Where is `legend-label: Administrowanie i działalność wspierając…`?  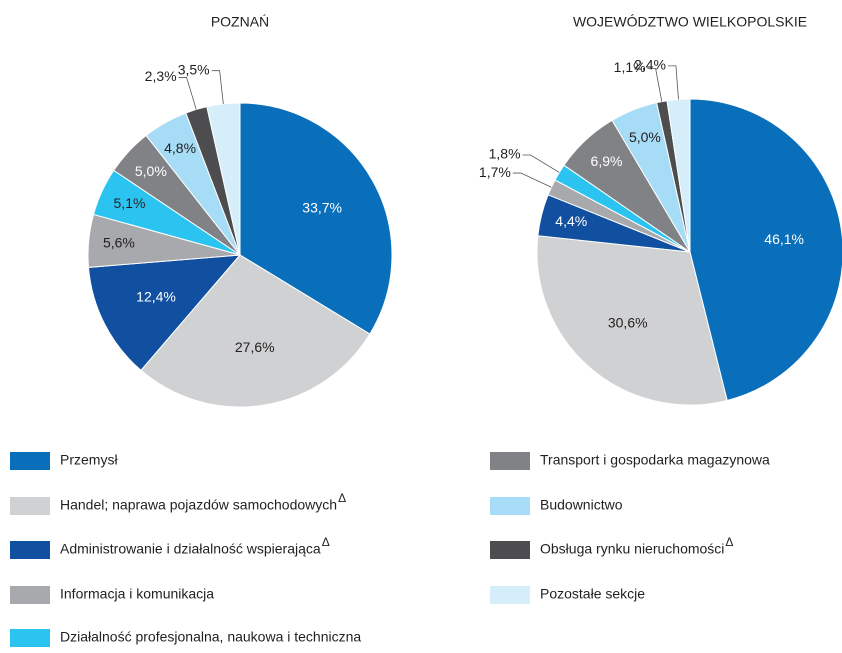 legend-label: Administrowanie i działalność wspierając… is located at coordinates (190, 549).